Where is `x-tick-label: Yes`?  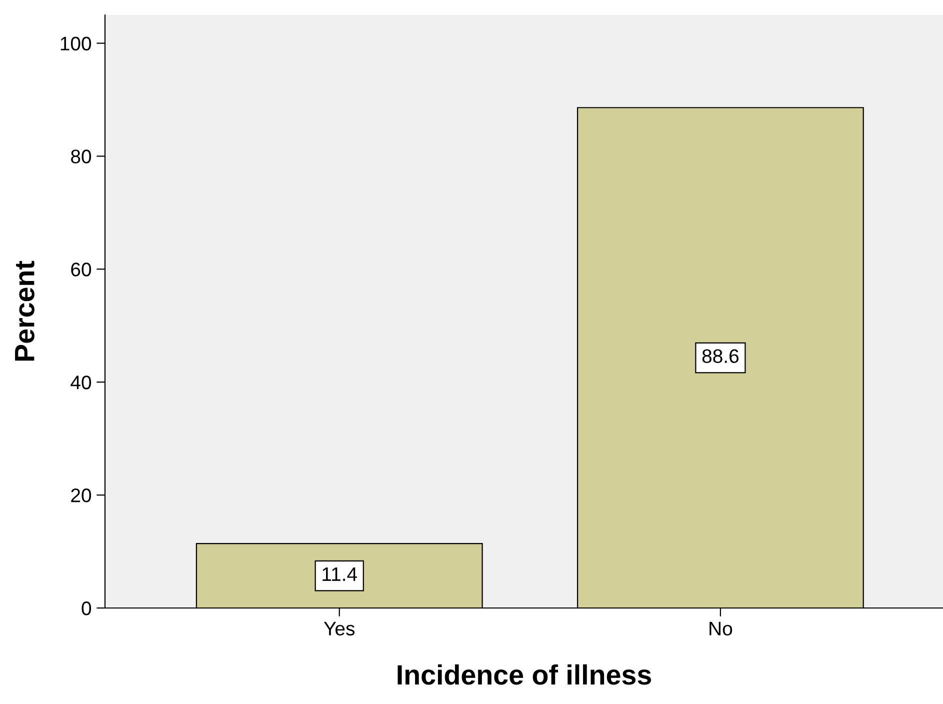
x-tick-label: Yes is located at coordinates (339, 629).